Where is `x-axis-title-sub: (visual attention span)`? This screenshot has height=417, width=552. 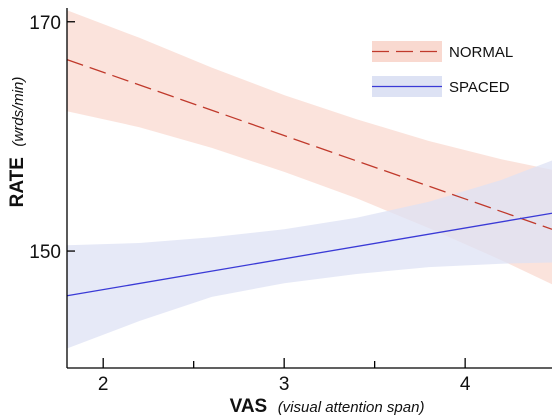 x-axis-title-sub: (visual attention span) is located at coordinates (351, 407).